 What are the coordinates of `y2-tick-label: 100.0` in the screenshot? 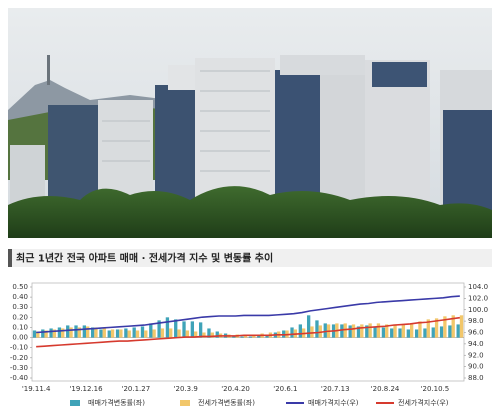 It's located at (478, 310).